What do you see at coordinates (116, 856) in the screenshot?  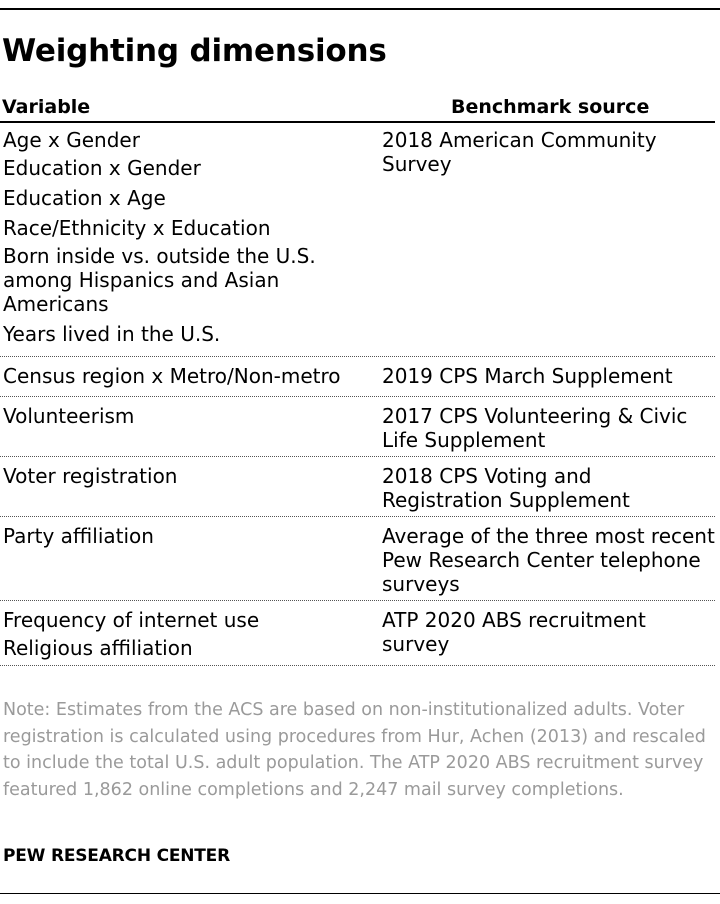 I see `source-organization: PEW RESEARCH CENTER` at bounding box center [116, 856].